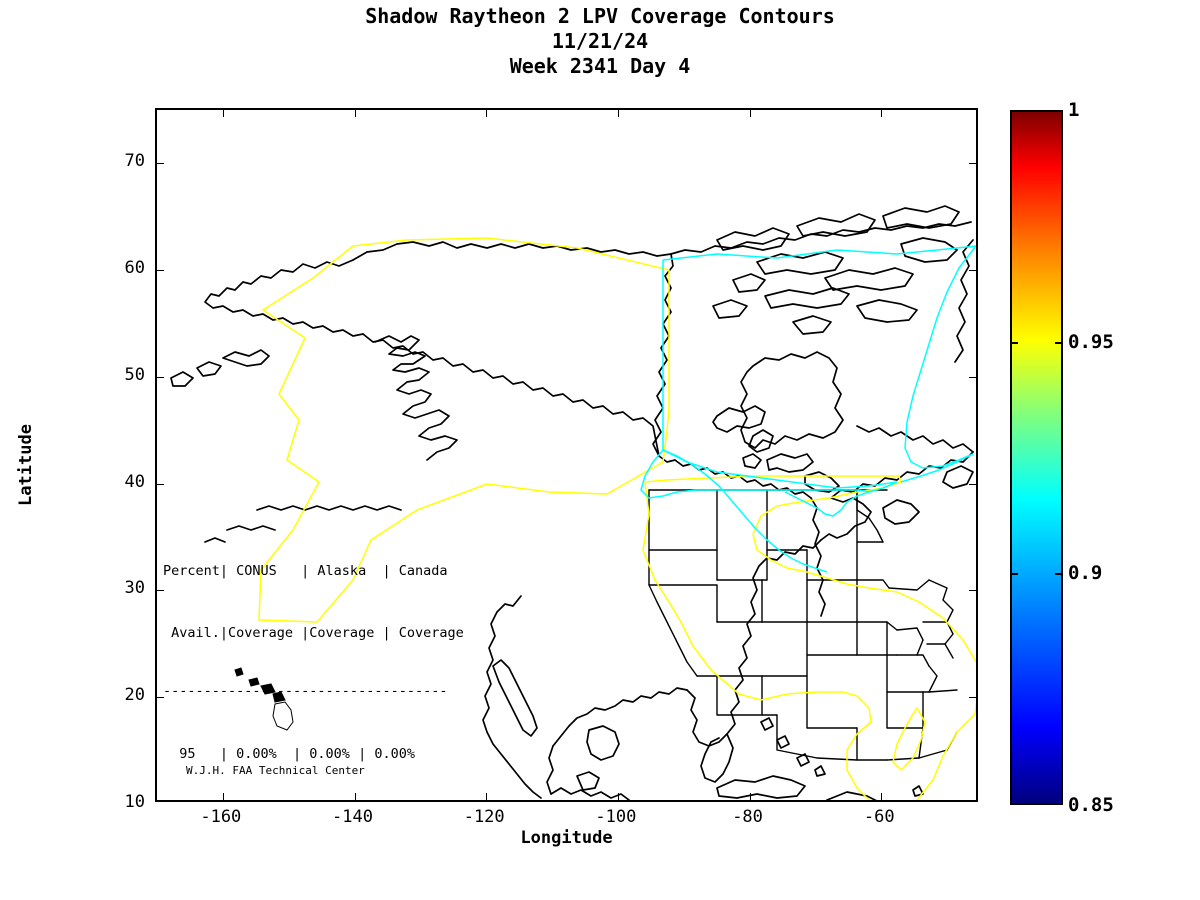  Describe the element at coordinates (808, 409) in the screenshot. I see `canada-coverage-boundary` at that location.